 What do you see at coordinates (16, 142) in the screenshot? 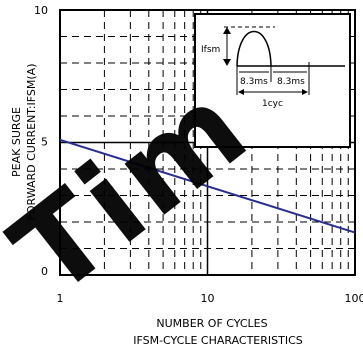
I see `y-axis-title-line1: PEAK SURGE` at bounding box center [16, 142].